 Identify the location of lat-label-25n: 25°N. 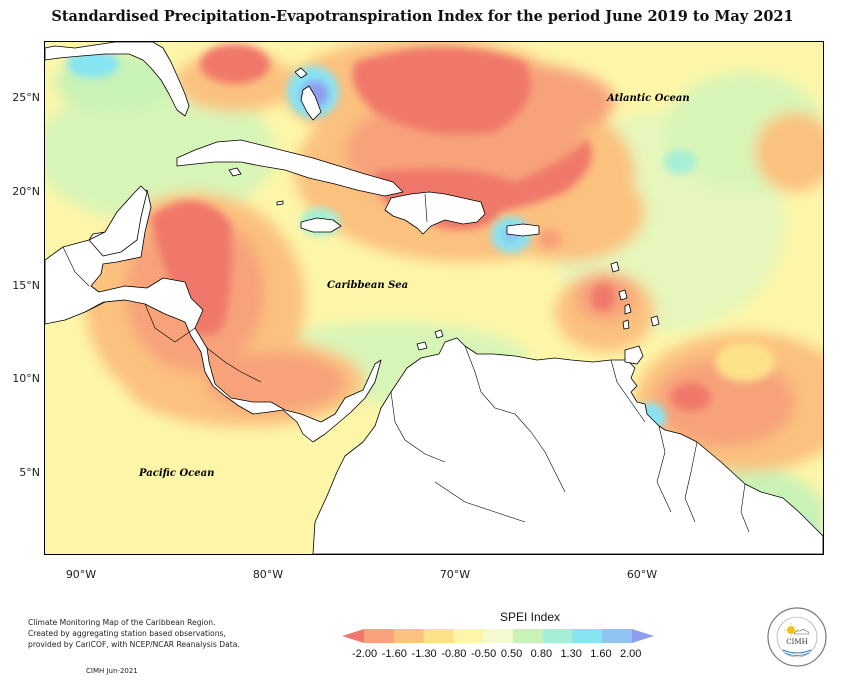
(26, 97).